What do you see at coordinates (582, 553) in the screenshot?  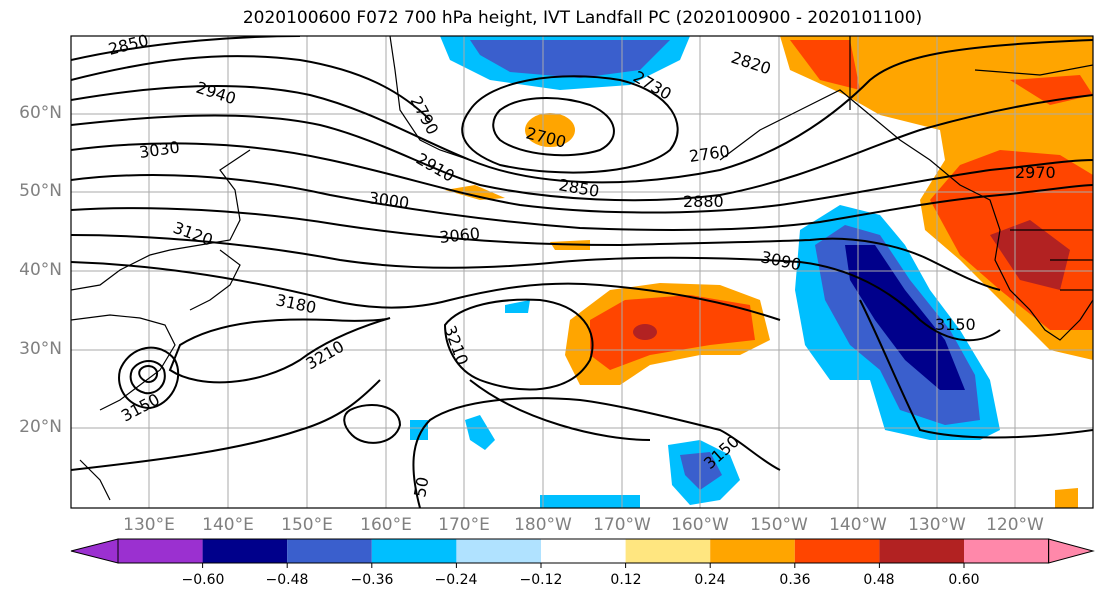 I see `colorbar` at bounding box center [582, 553].